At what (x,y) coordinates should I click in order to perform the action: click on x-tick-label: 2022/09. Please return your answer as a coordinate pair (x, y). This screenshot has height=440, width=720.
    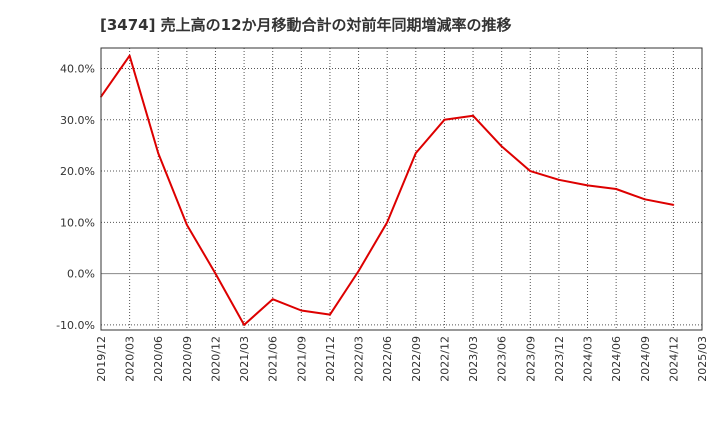
    Looking at the image, I should click on (416, 359).